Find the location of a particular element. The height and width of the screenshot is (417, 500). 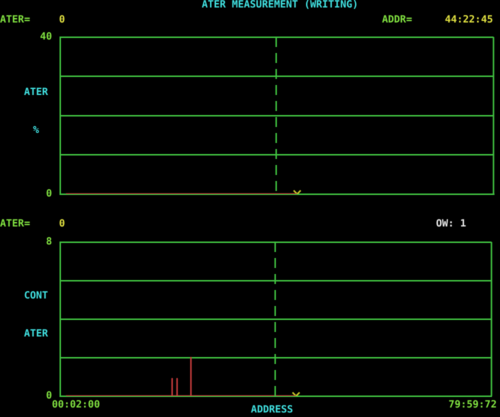

x-tick-label: 79:59:72 is located at coordinates (472, 405).